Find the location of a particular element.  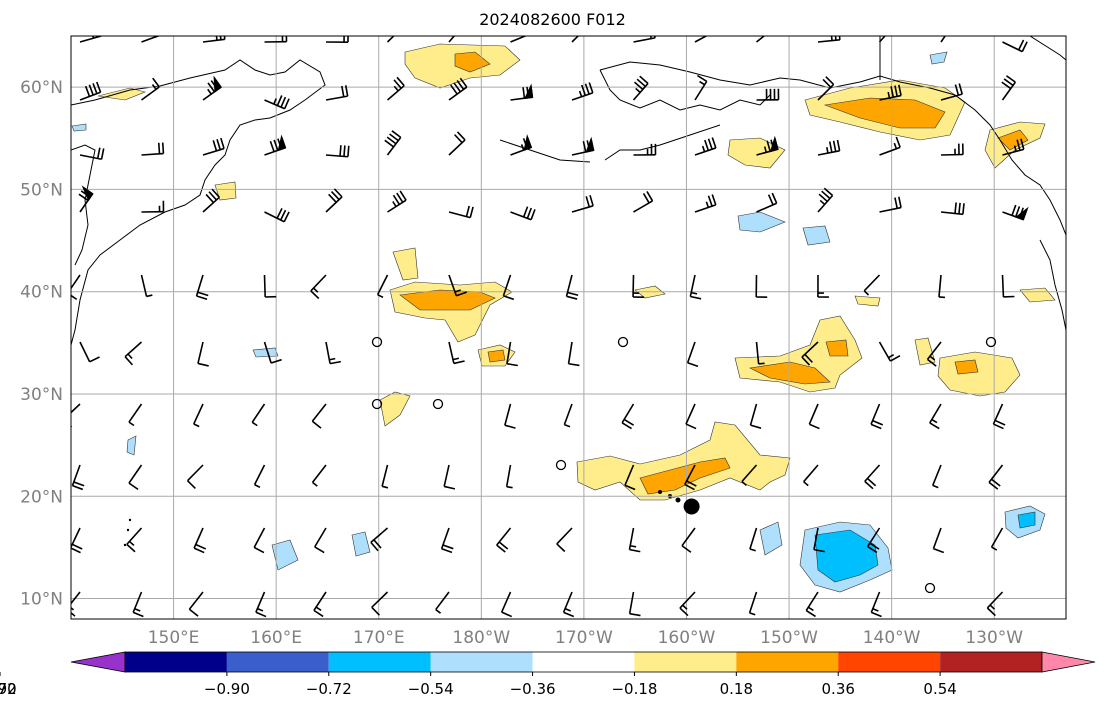

map-title: 2024082600 F012 is located at coordinates (552, 19).